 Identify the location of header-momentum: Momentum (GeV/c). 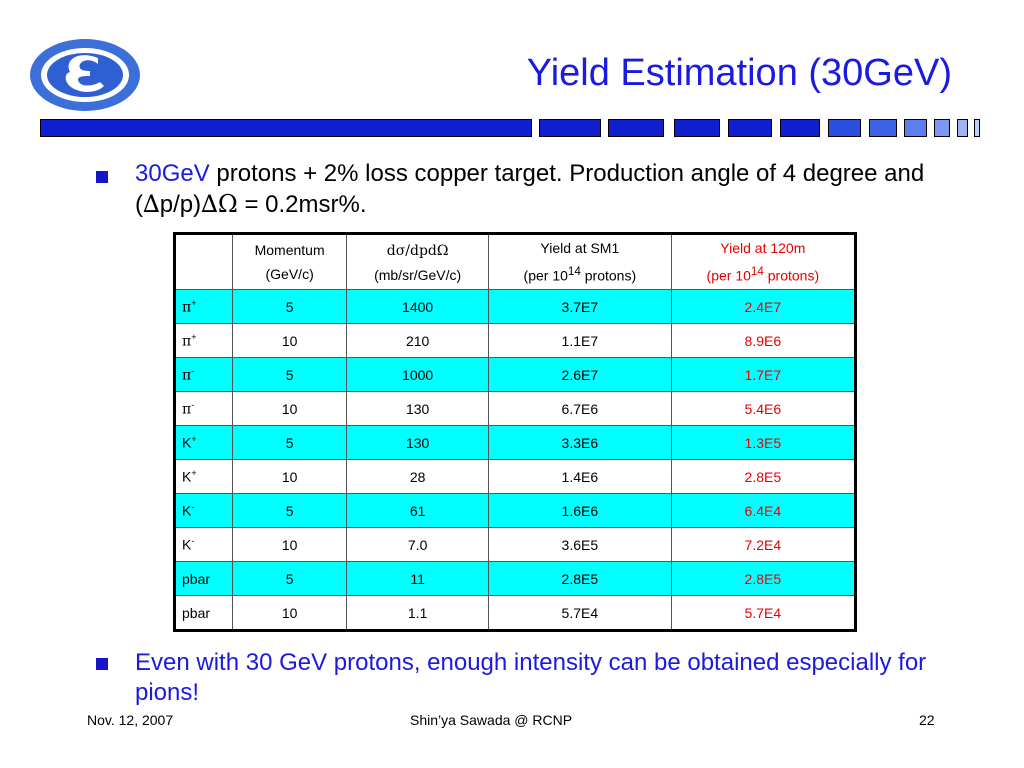
(289, 261).